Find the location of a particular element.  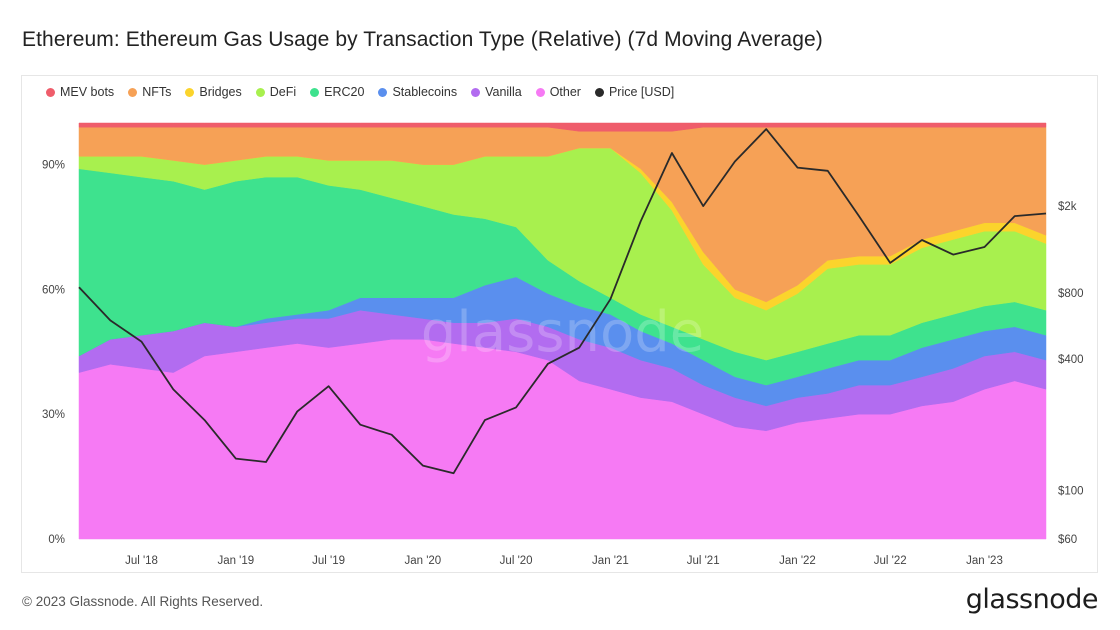

legend-label: NFTs is located at coordinates (157, 92).